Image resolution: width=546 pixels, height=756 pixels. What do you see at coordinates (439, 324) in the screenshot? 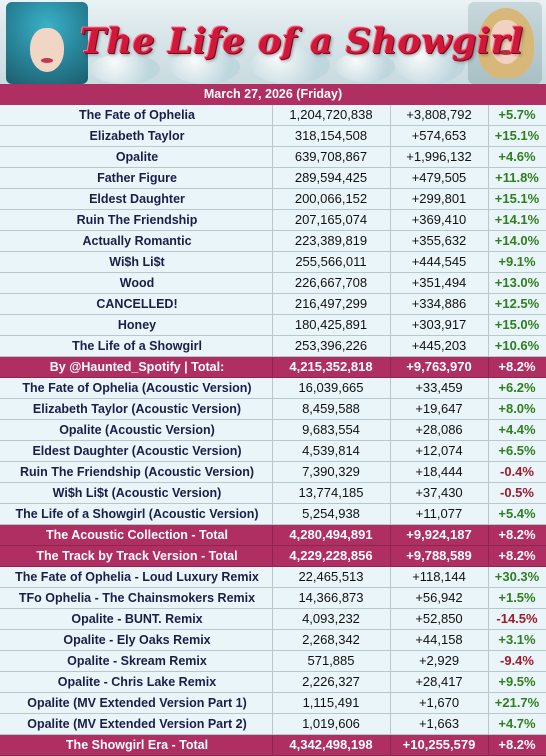
I see `daily-gain: +303,917` at bounding box center [439, 324].